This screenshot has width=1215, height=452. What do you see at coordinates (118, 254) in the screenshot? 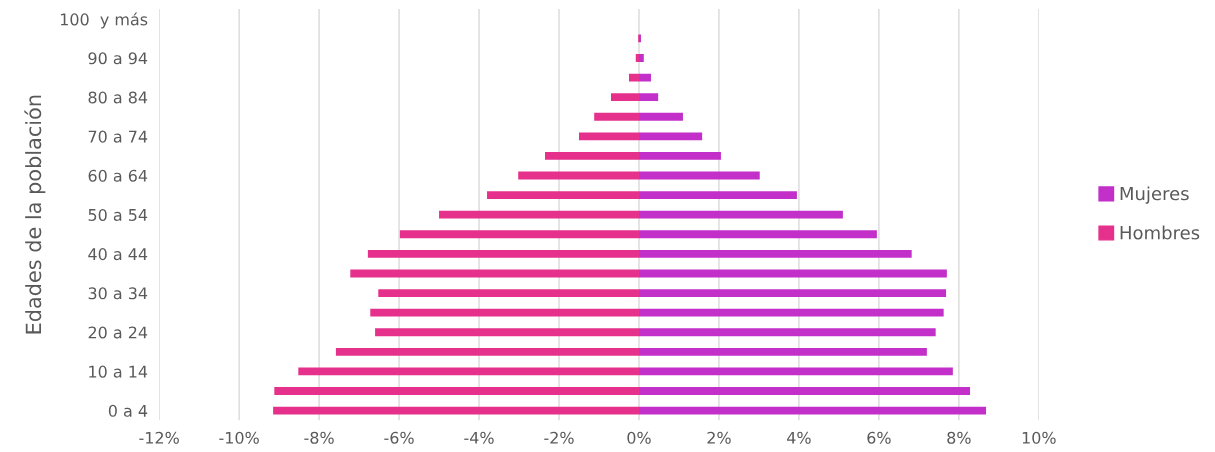
I see `y-tick-label: 40 a 44` at bounding box center [118, 254].